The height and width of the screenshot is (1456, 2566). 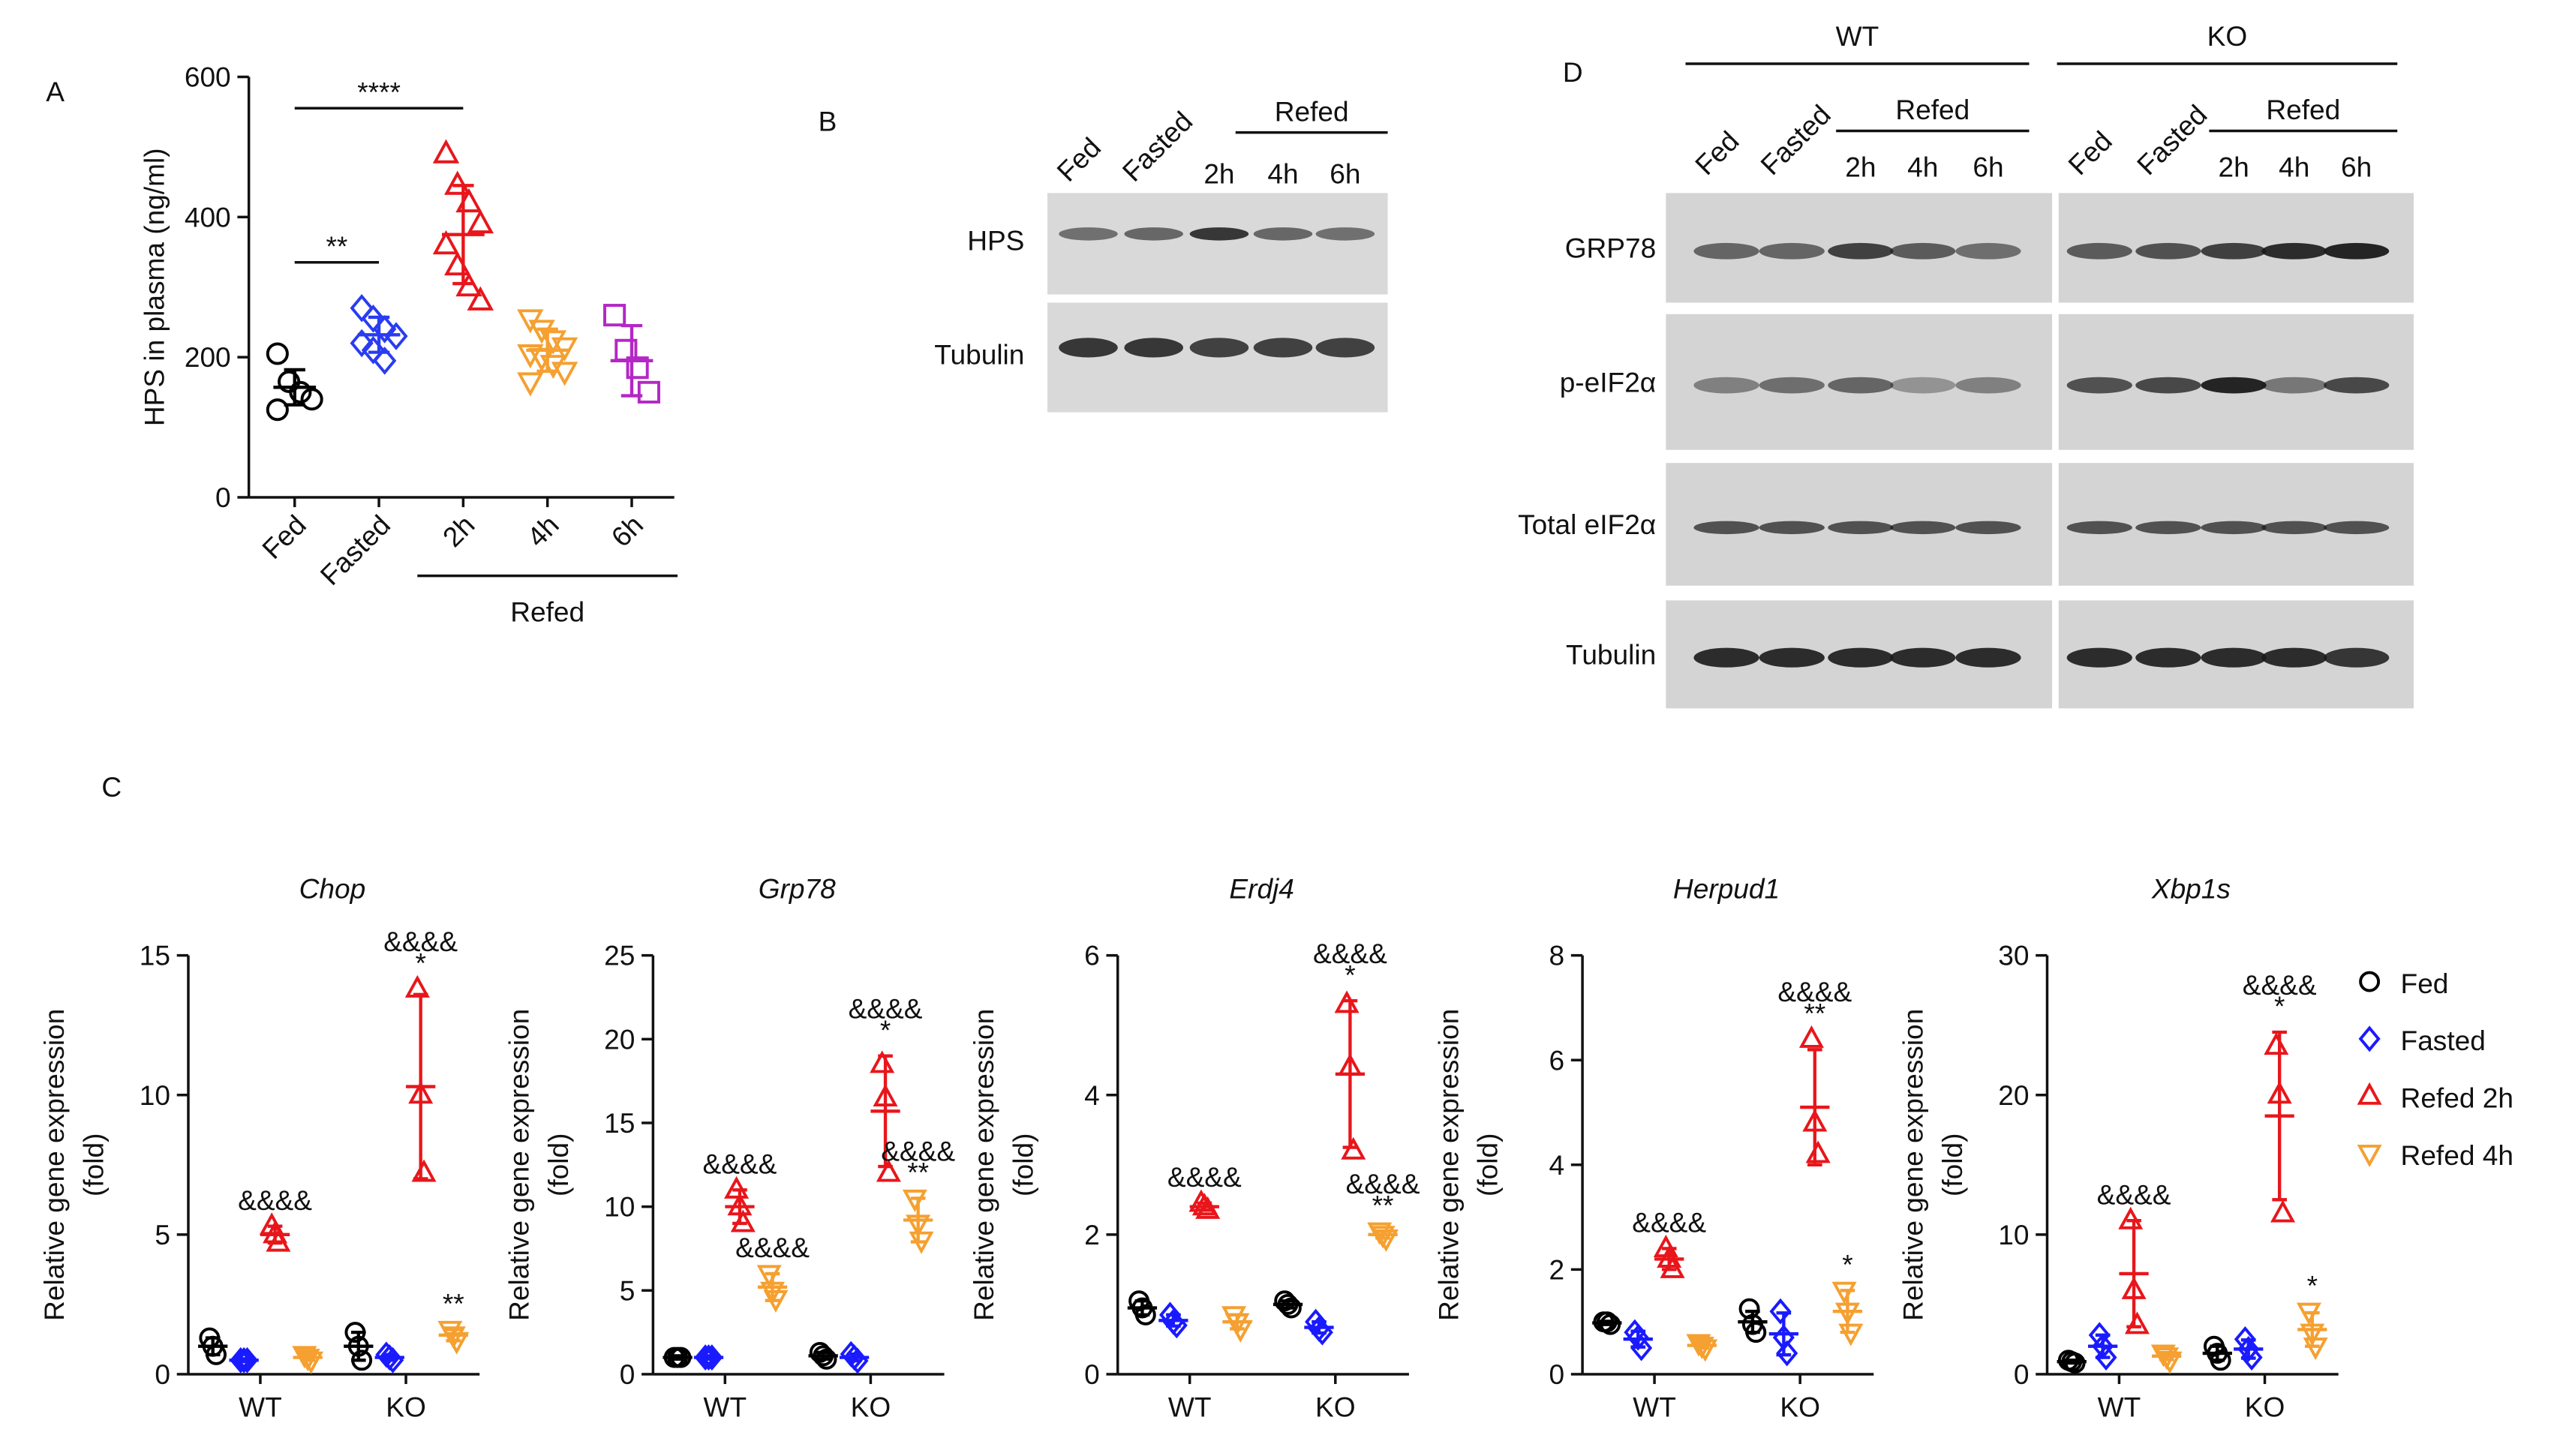 What do you see at coordinates (2191, 888) in the screenshot?
I see `chart-title: Xbp1s` at bounding box center [2191, 888].